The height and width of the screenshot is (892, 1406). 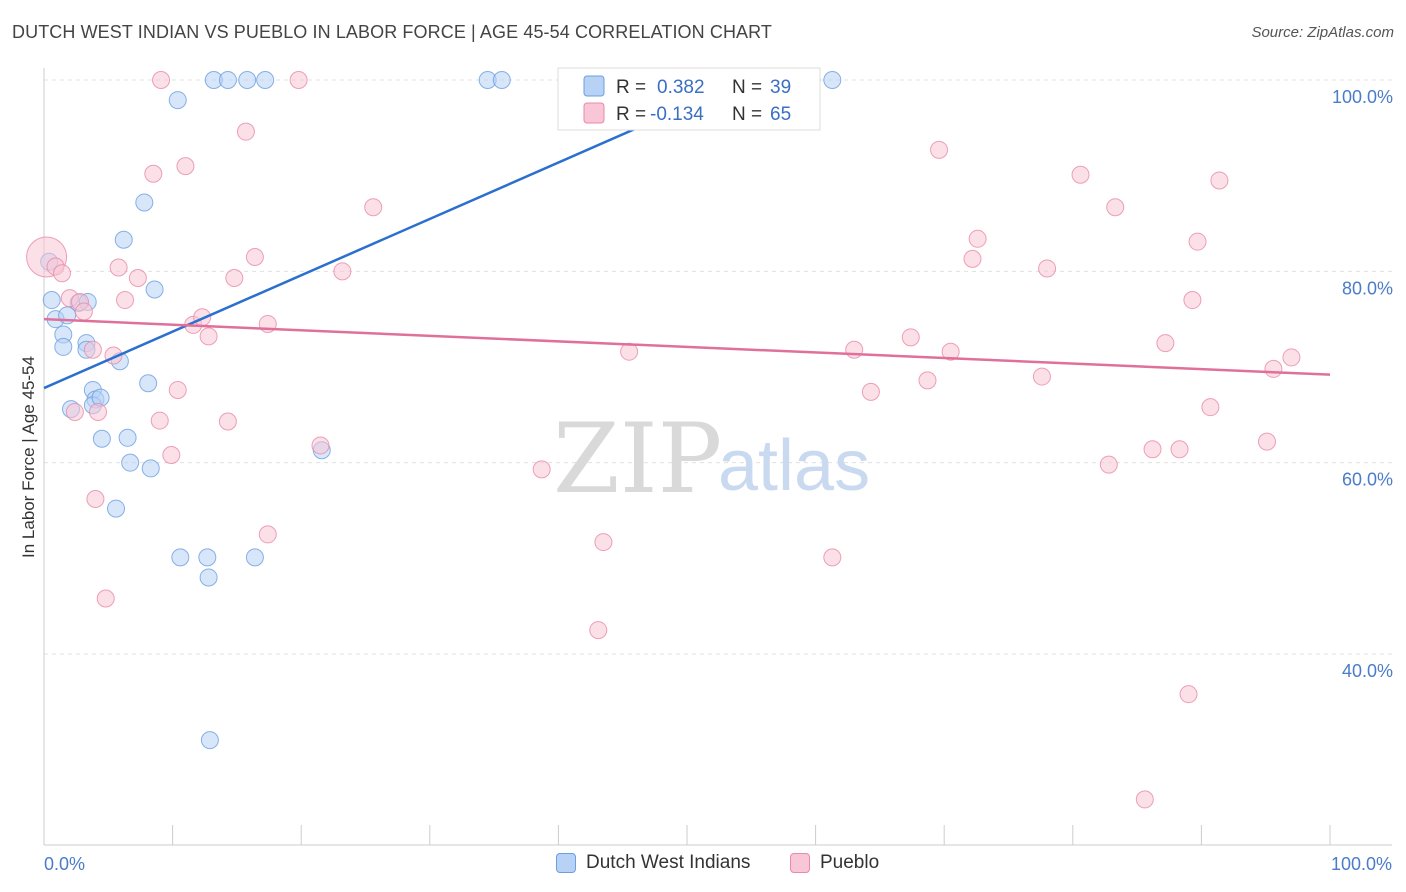 What do you see at coordinates (64, 864) in the screenshot?
I see `x-tick-label-0: 0.0%` at bounding box center [64, 864].